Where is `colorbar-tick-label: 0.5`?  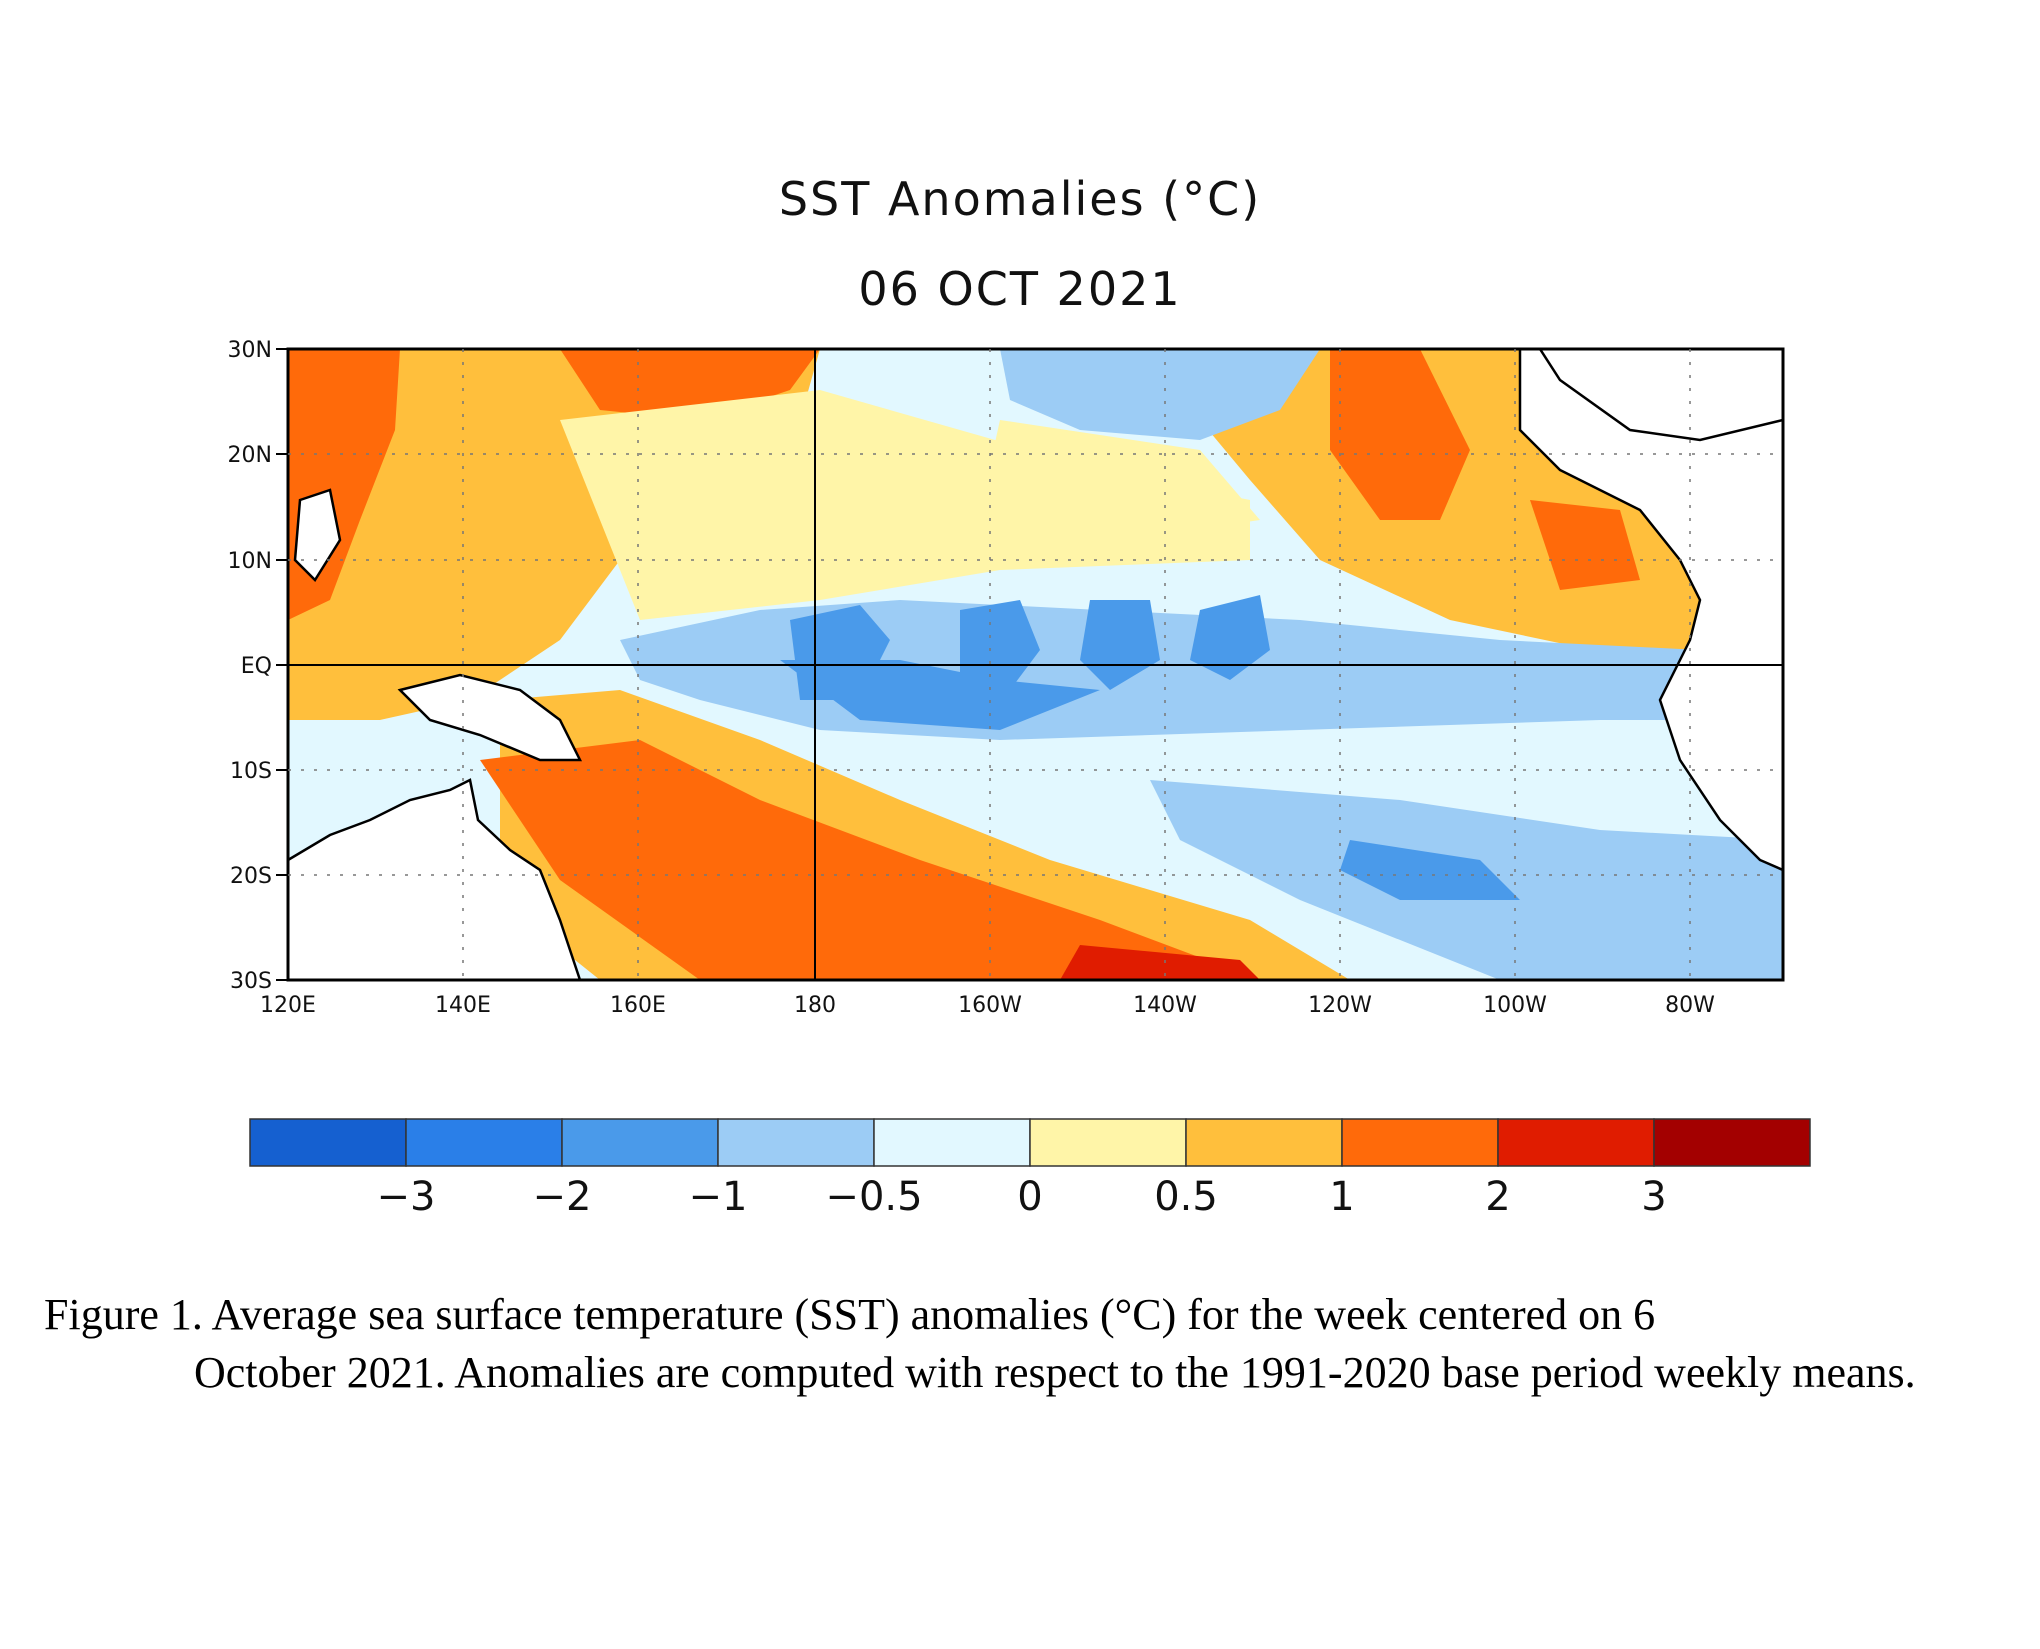
colorbar-tick-label: 0.5 is located at coordinates (1186, 1197).